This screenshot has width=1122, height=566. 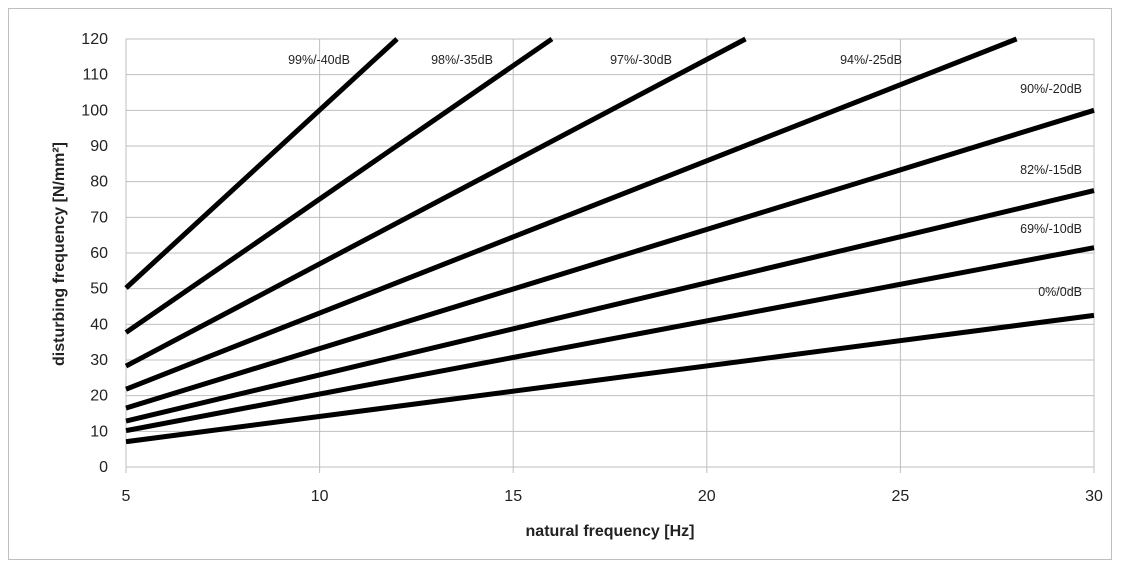 What do you see at coordinates (319, 60) in the screenshot?
I see `series-label-0: 99%/-40dB` at bounding box center [319, 60].